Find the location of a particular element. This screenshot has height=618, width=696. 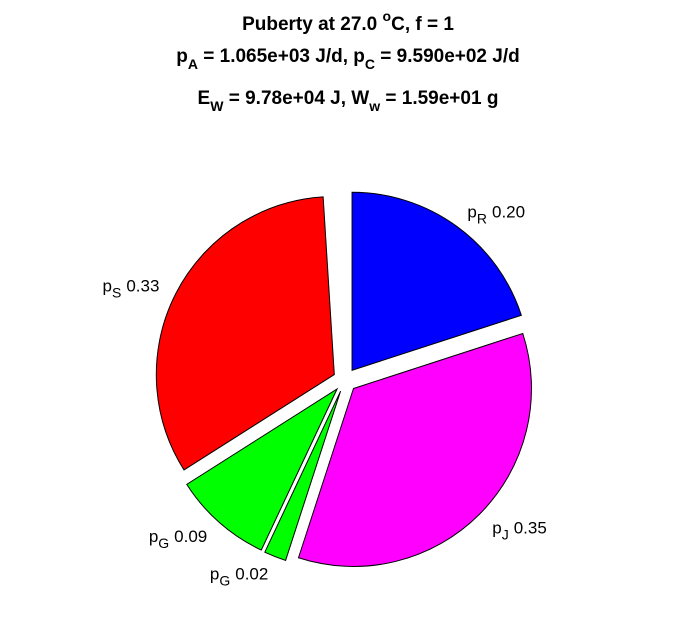

label-value: 0.09 is located at coordinates (190, 536).